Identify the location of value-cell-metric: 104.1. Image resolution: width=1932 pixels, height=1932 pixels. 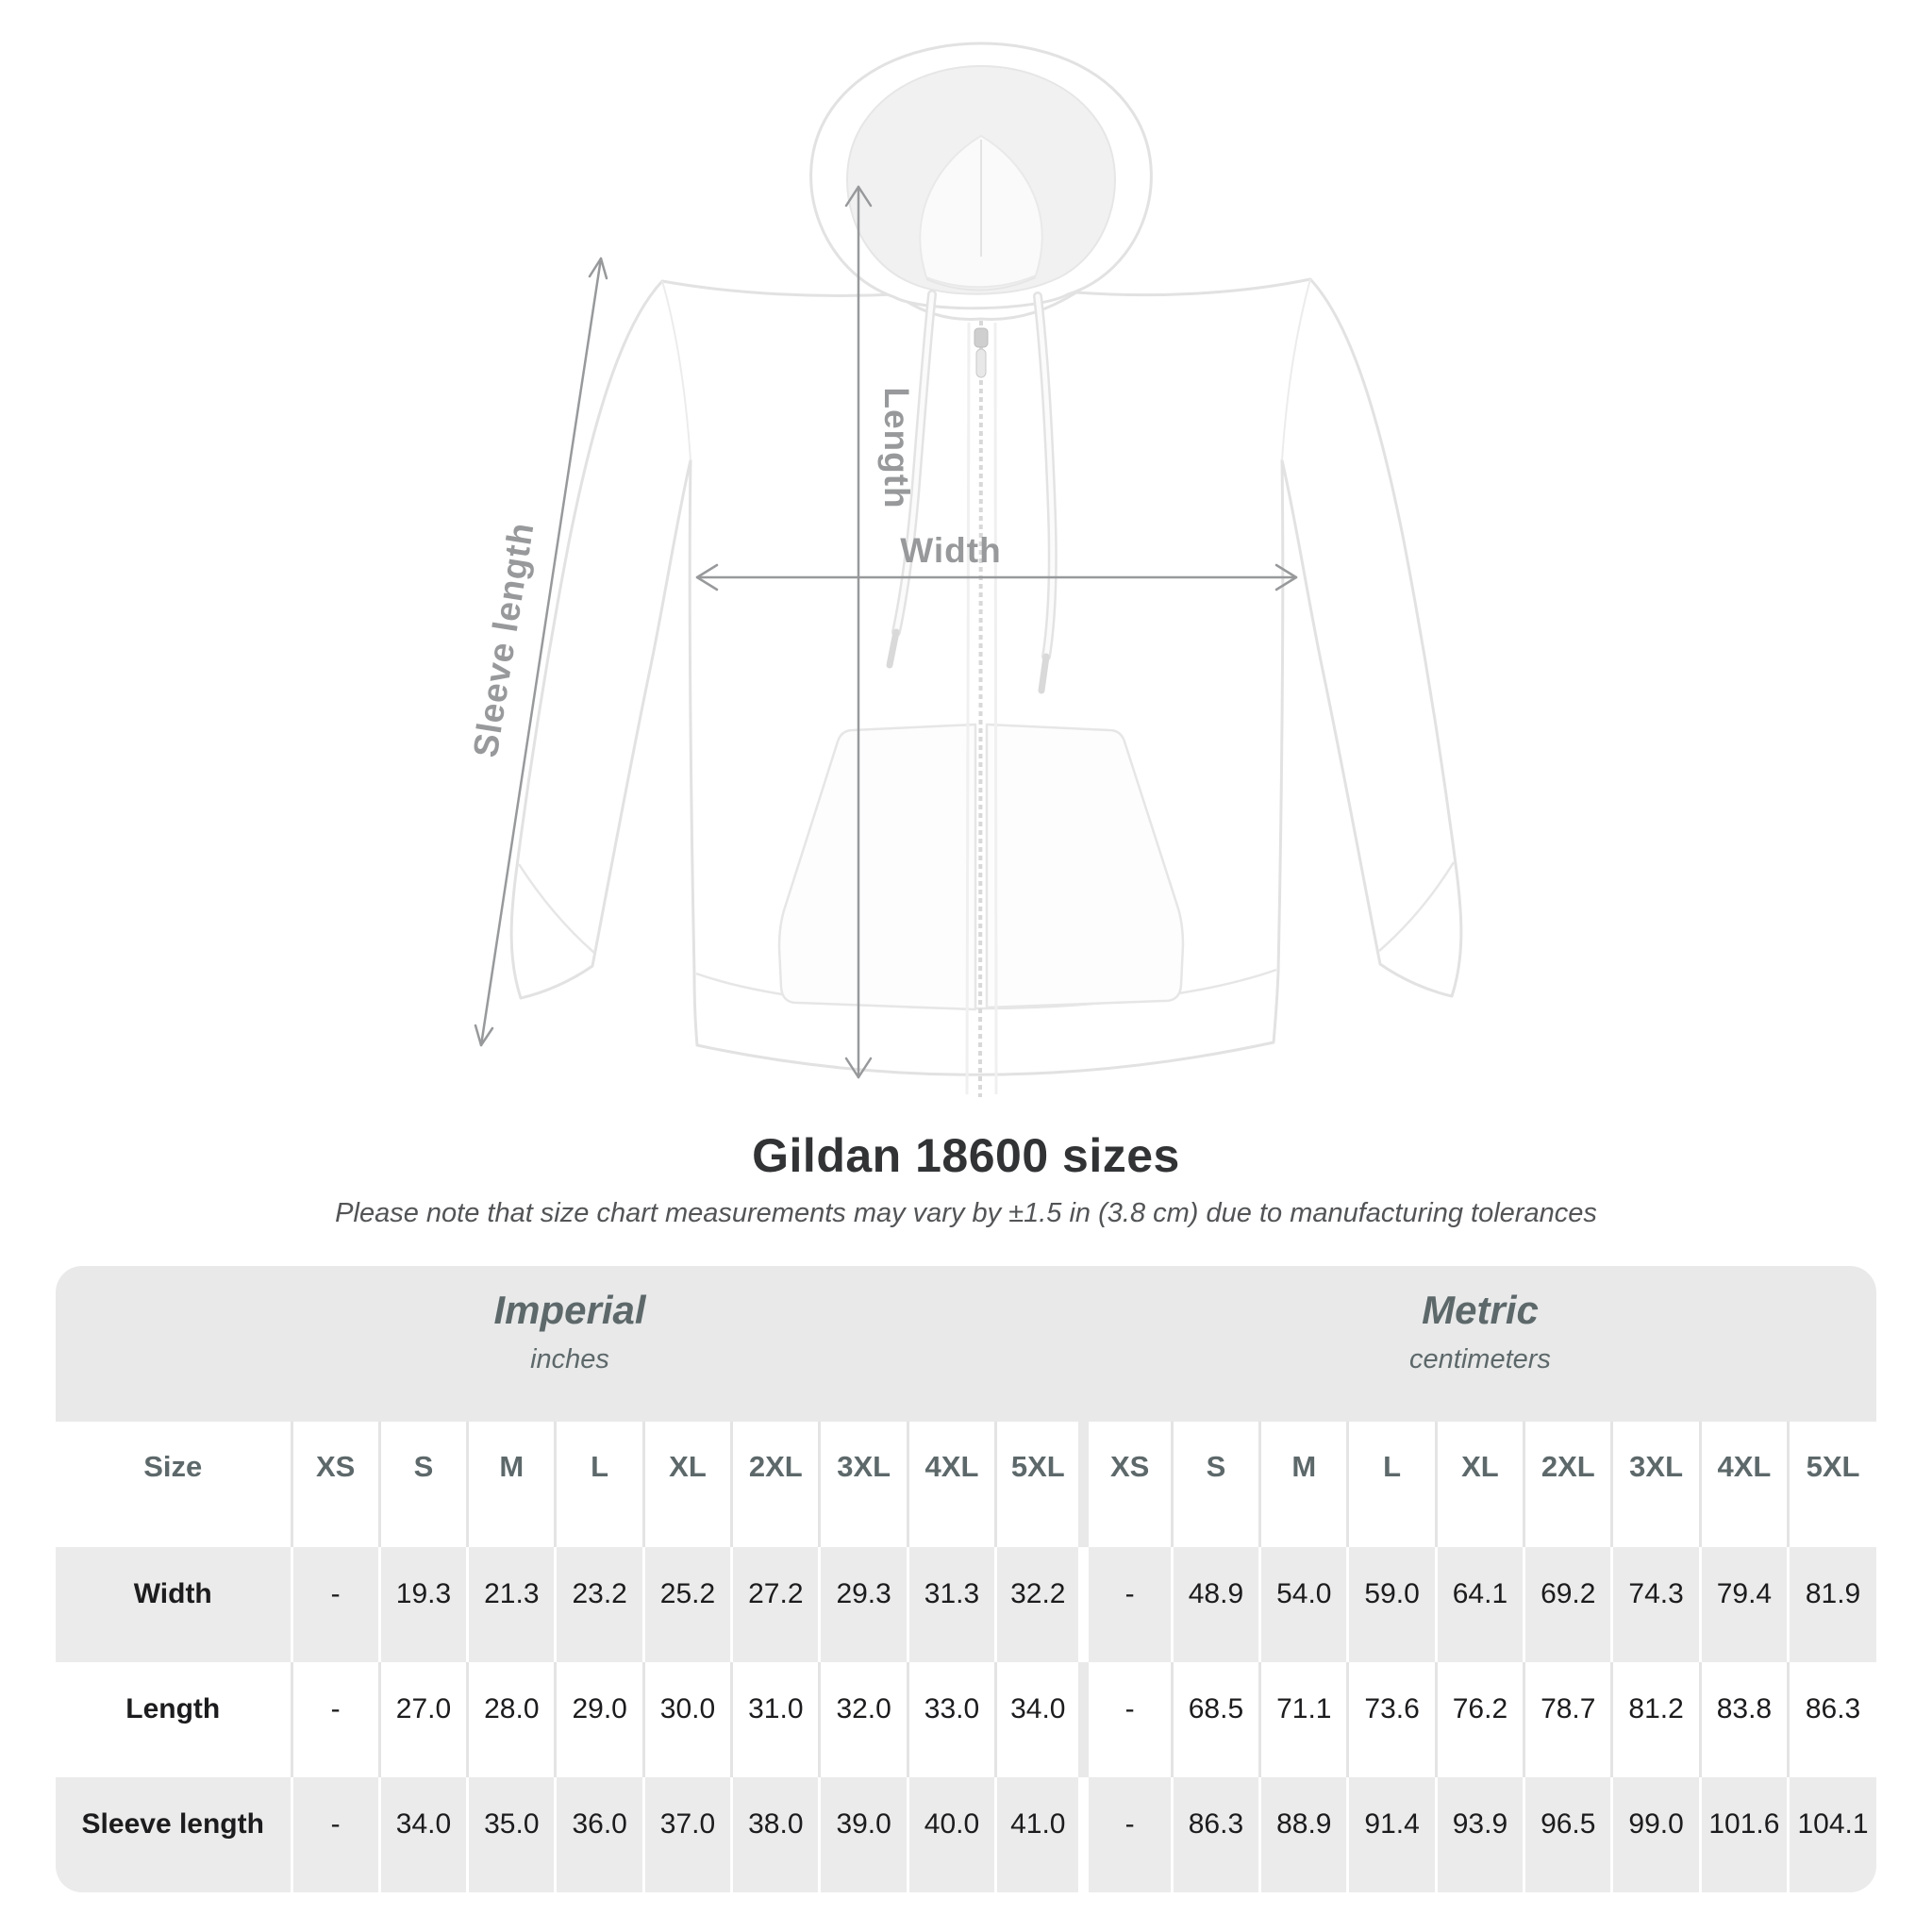
(1832, 1834).